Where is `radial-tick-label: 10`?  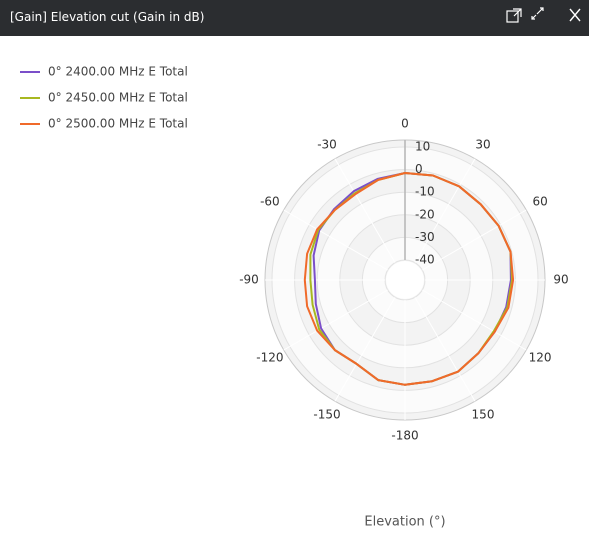
radial-tick-label: 10 is located at coordinates (422, 147).